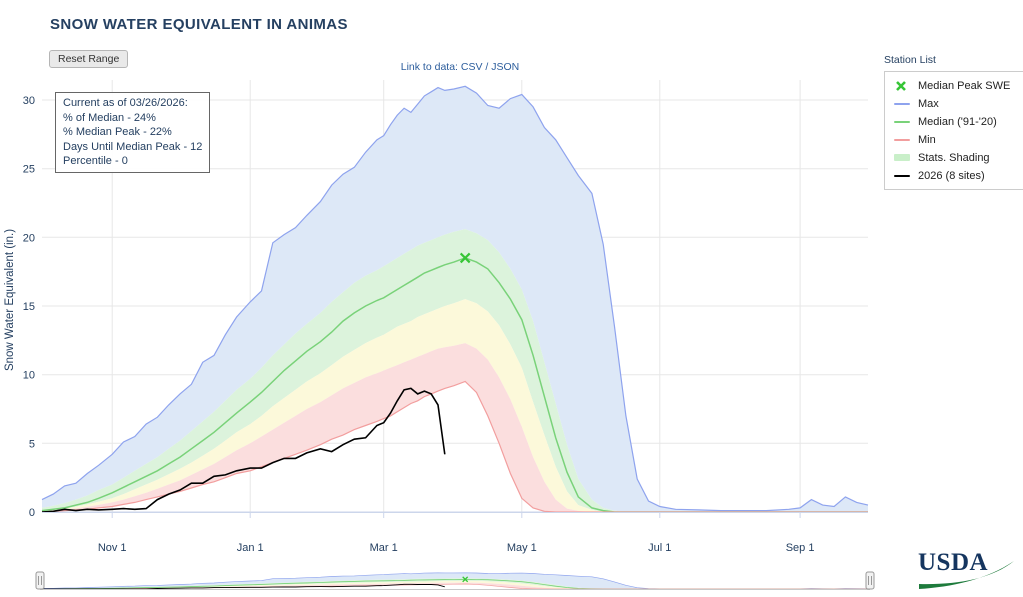 The image size is (1023, 597). I want to click on usda-logo: USDA, so click(967, 572).